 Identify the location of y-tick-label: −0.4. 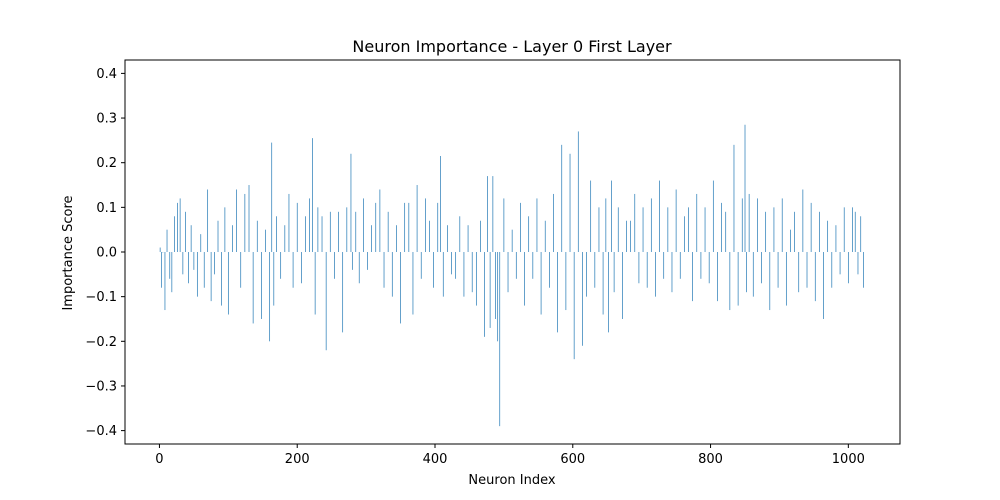
(101, 431).